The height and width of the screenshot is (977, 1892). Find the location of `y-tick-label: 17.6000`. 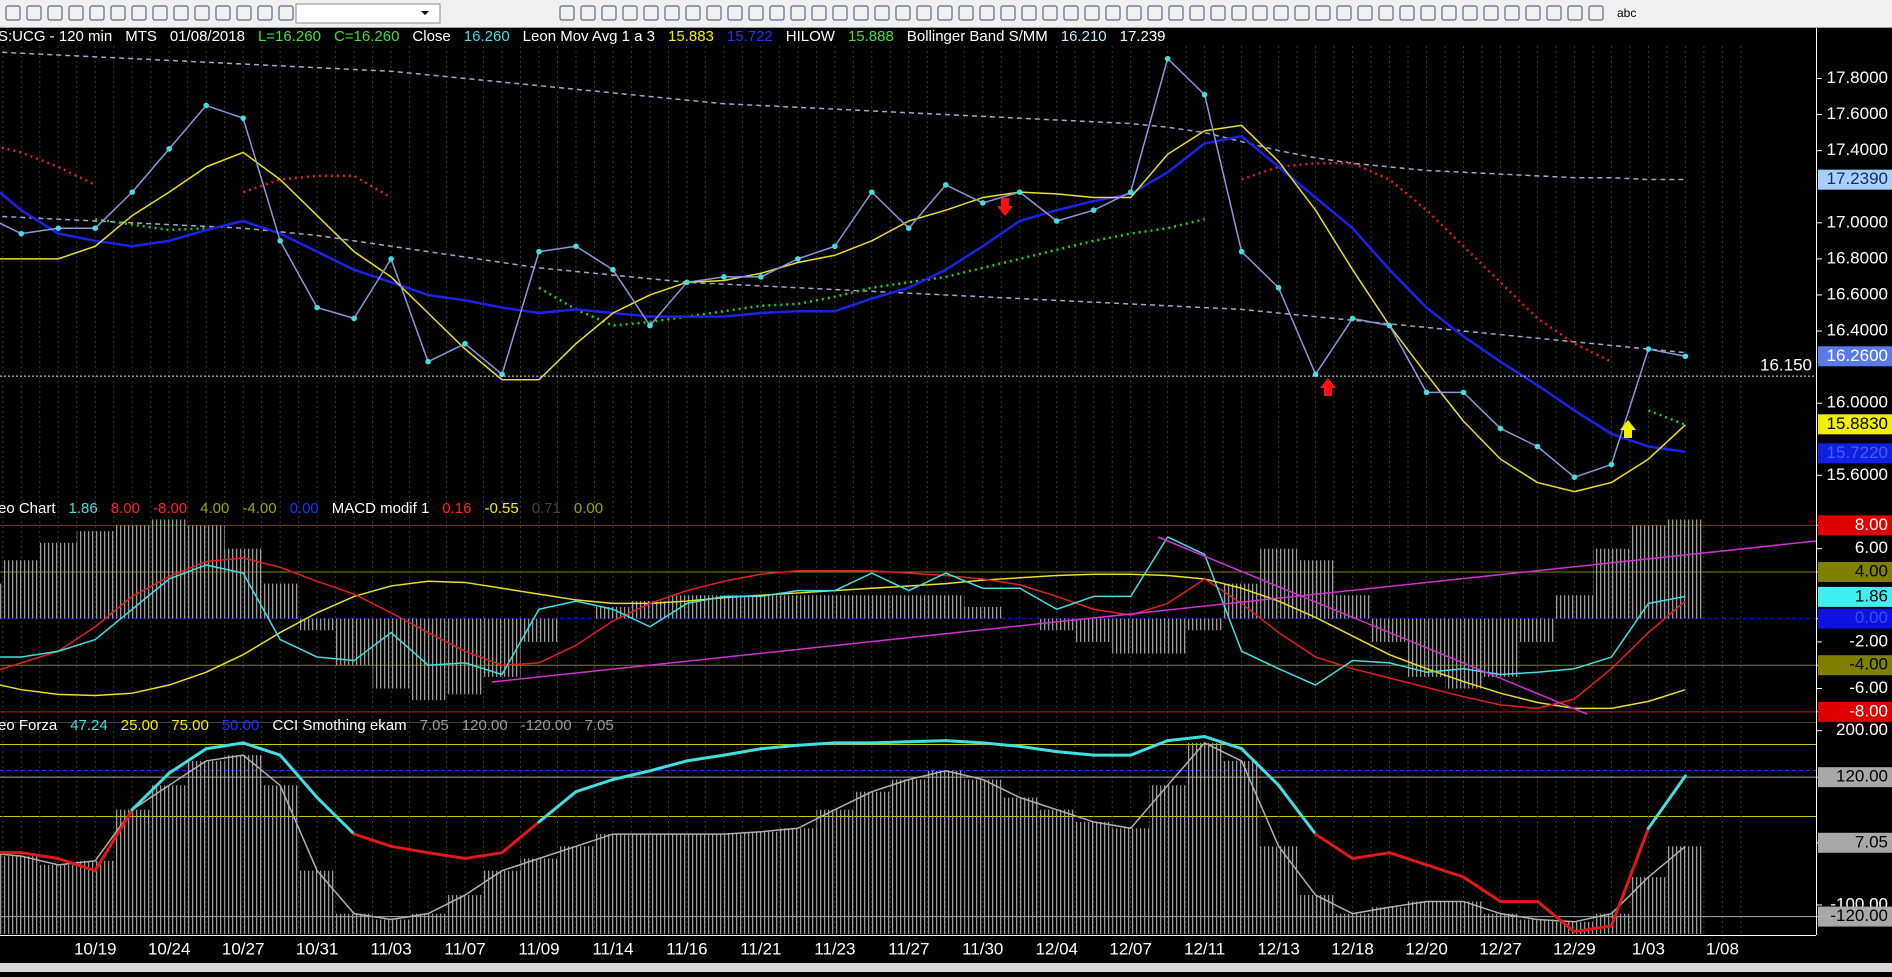

y-tick-label: 17.6000 is located at coordinates (1857, 113).